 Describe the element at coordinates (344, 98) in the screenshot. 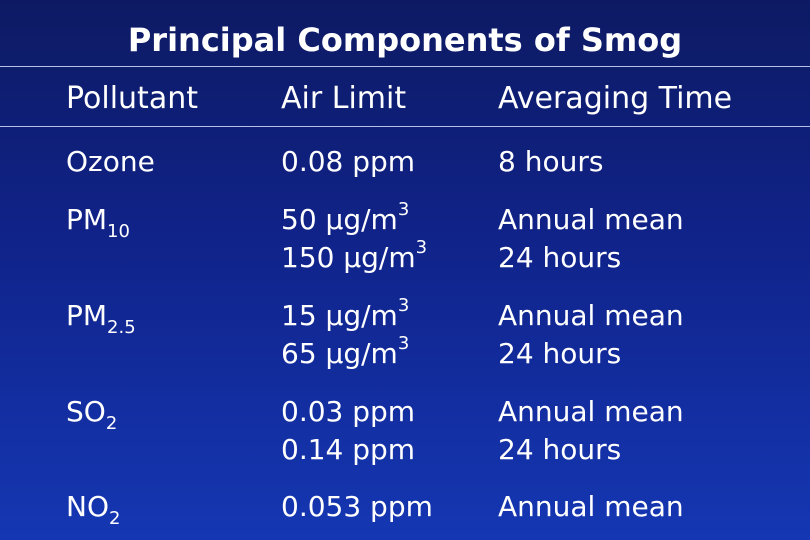

I see `header-air-limit: Air Limit` at that location.